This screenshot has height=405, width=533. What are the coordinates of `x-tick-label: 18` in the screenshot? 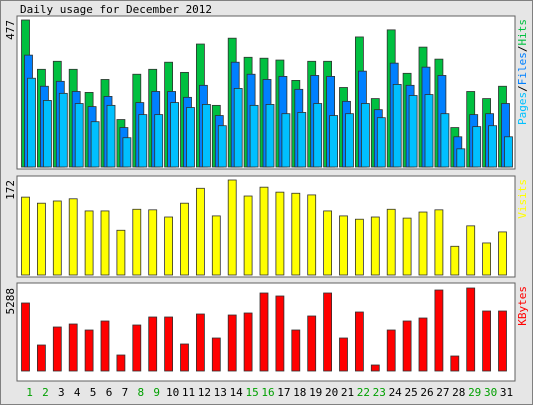 It's located at (299, 392).